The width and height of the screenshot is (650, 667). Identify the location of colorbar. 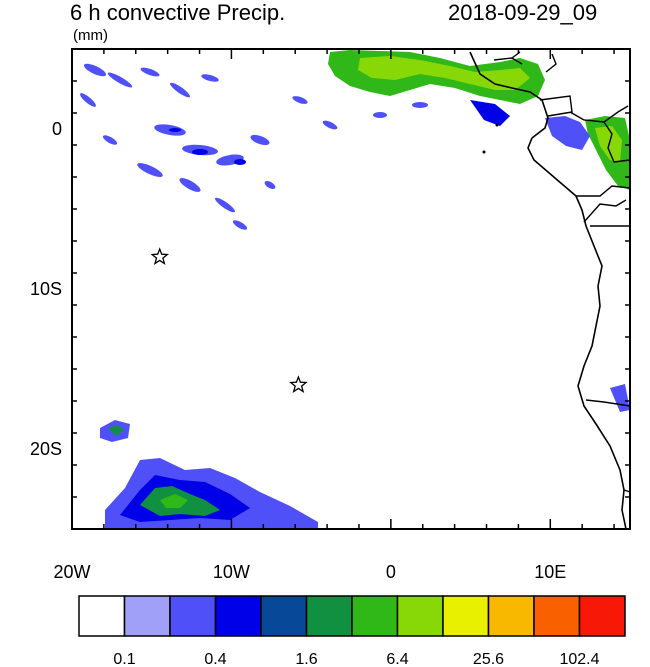
(352, 616).